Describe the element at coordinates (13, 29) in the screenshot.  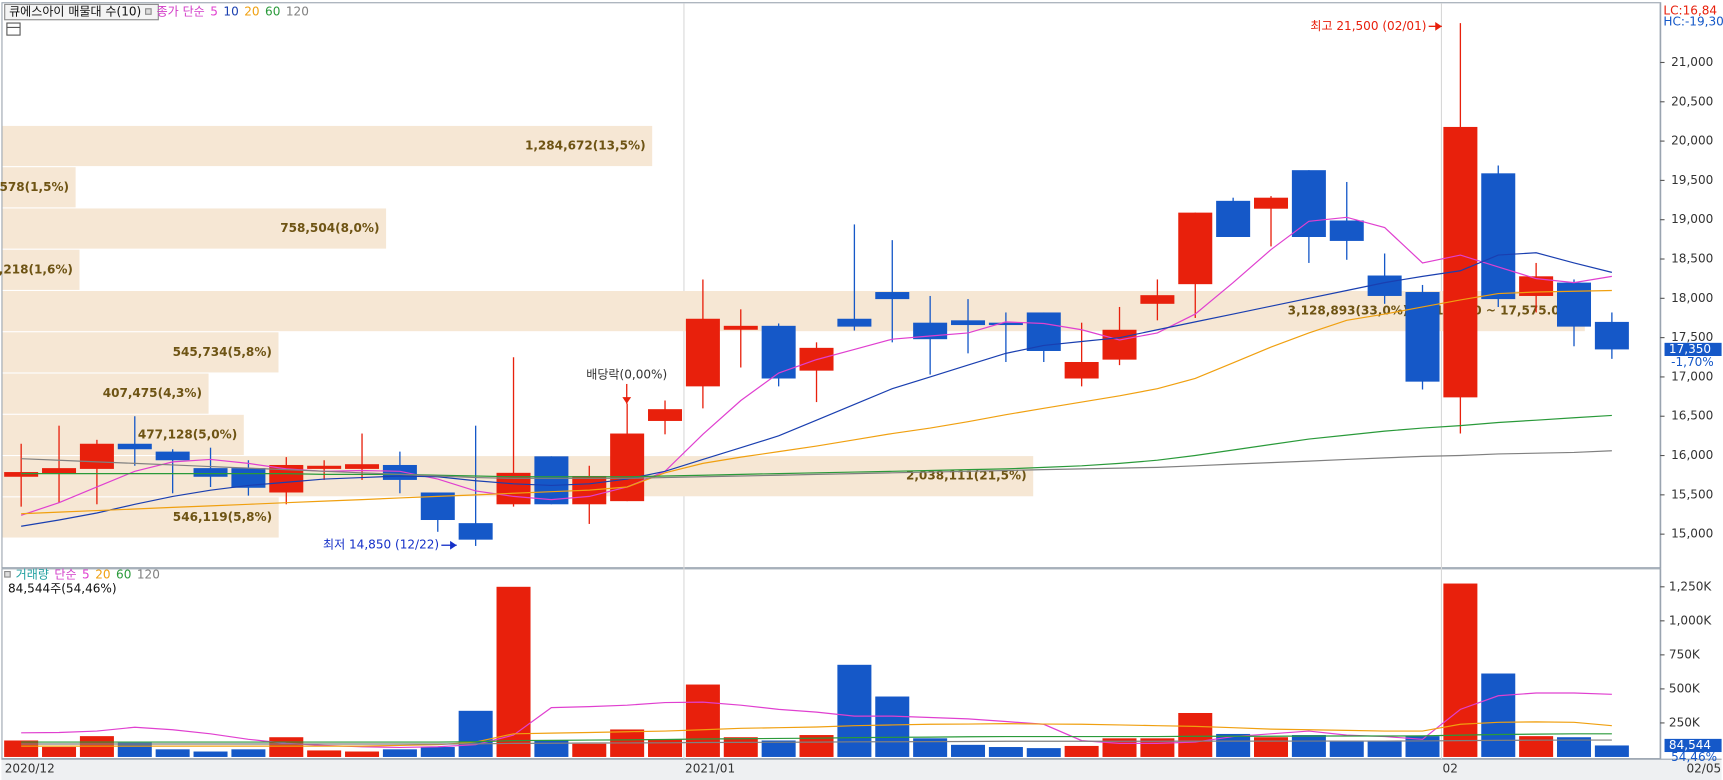
I see `table-icon` at that location.